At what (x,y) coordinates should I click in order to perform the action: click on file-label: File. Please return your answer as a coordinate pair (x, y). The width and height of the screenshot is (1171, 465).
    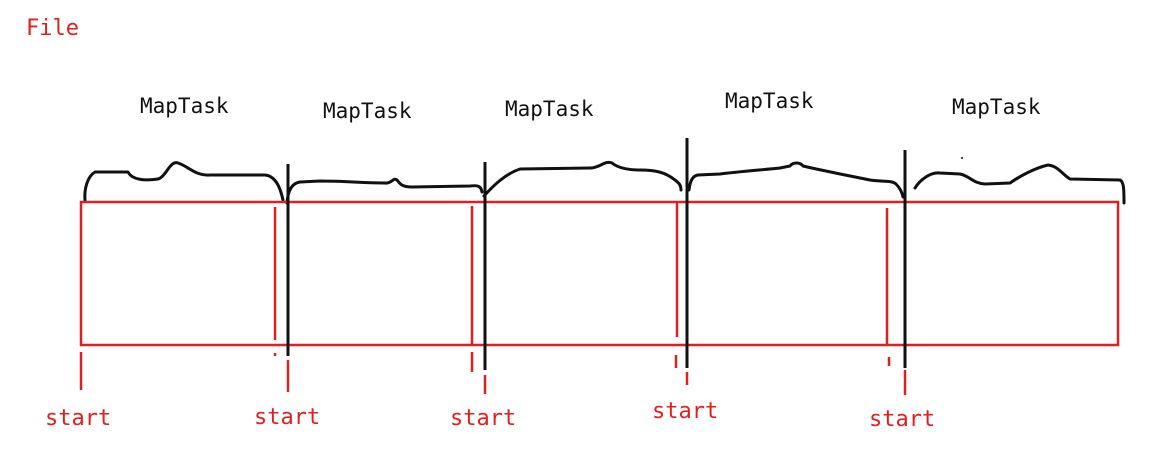
    Looking at the image, I should click on (52, 28).